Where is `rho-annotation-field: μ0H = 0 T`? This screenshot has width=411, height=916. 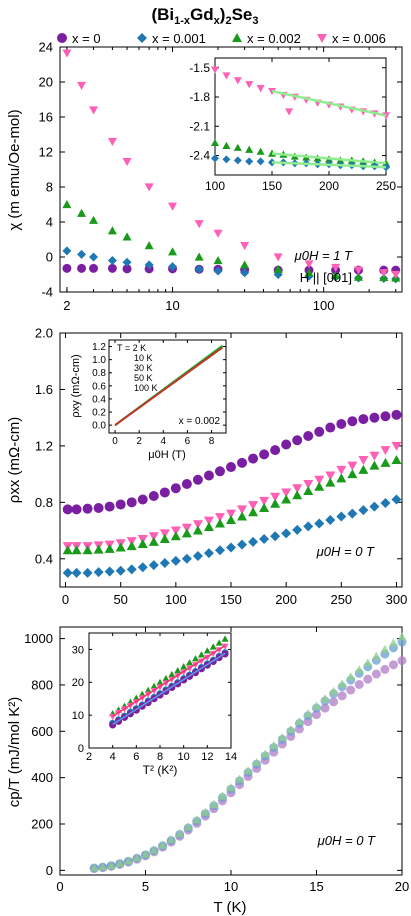 rho-annotation-field: μ0H = 0 T is located at coordinates (345, 551).